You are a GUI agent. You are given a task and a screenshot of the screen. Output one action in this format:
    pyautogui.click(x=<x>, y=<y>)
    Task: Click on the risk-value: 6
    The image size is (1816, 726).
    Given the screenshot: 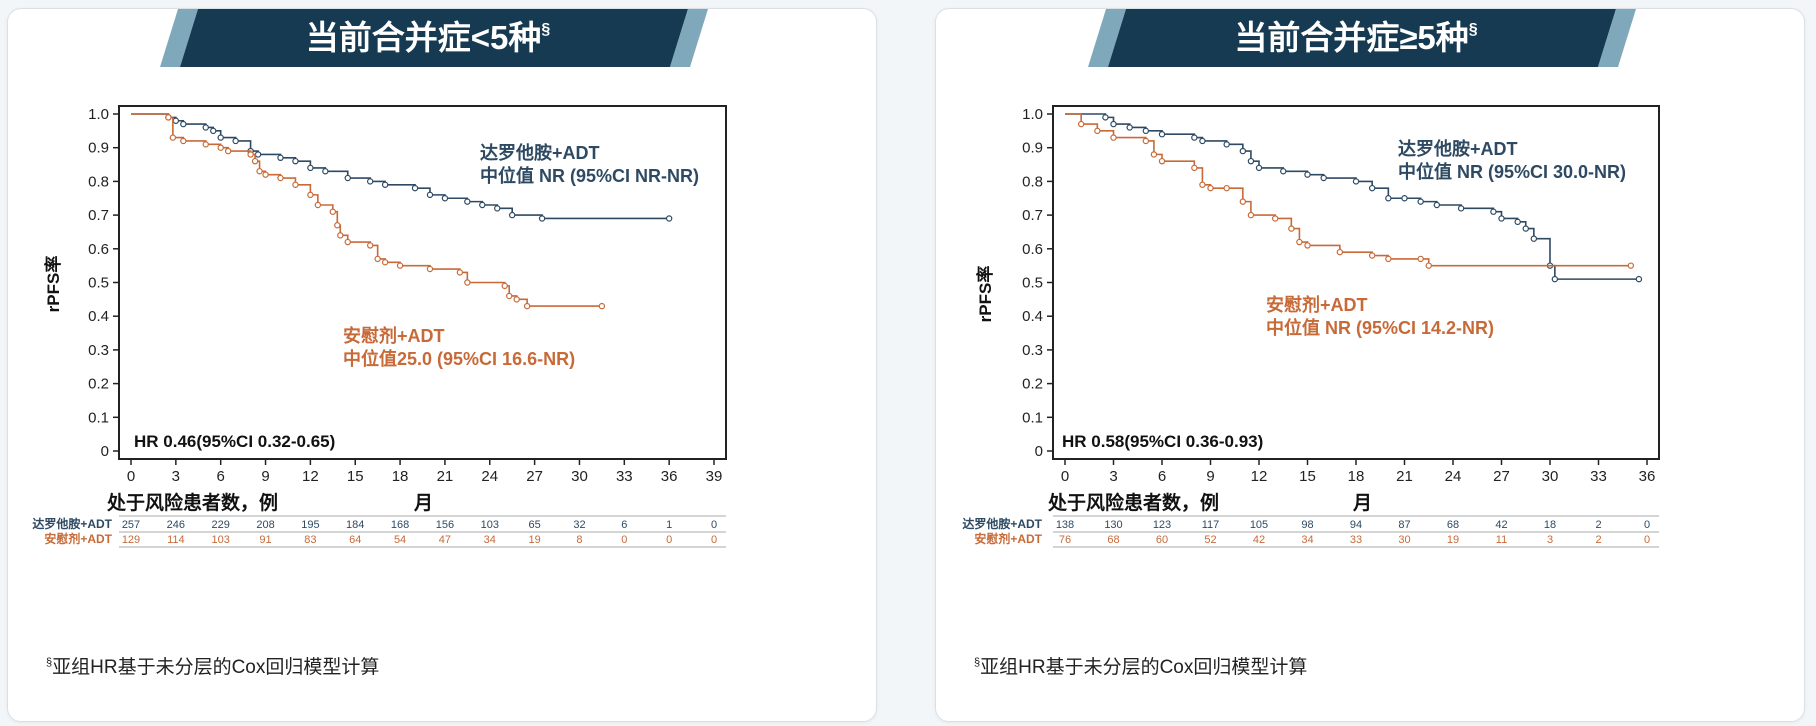 What is the action you would take?
    pyautogui.click(x=624, y=525)
    